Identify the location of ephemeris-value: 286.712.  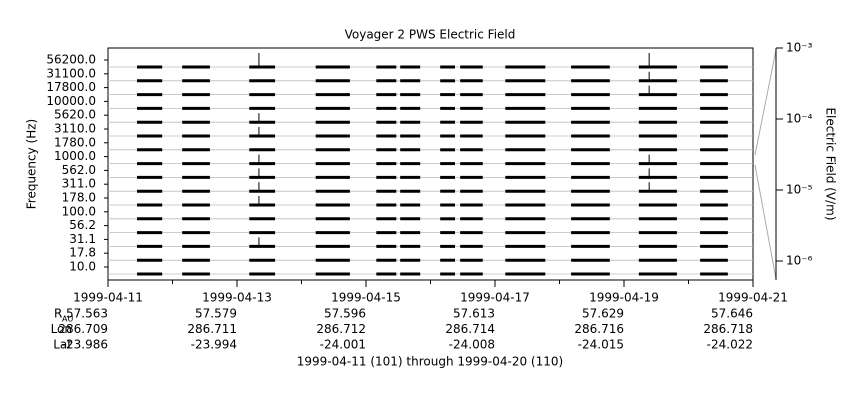
(341, 329).